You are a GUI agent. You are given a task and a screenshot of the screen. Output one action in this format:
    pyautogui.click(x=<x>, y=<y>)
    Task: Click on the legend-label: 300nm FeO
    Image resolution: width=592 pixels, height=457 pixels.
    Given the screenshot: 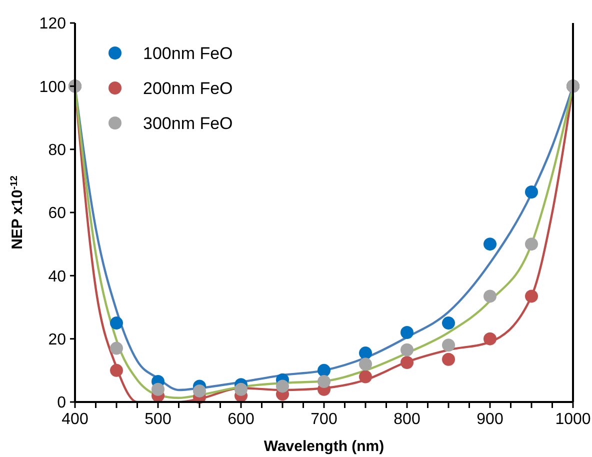 What is the action you would take?
    pyautogui.click(x=188, y=123)
    